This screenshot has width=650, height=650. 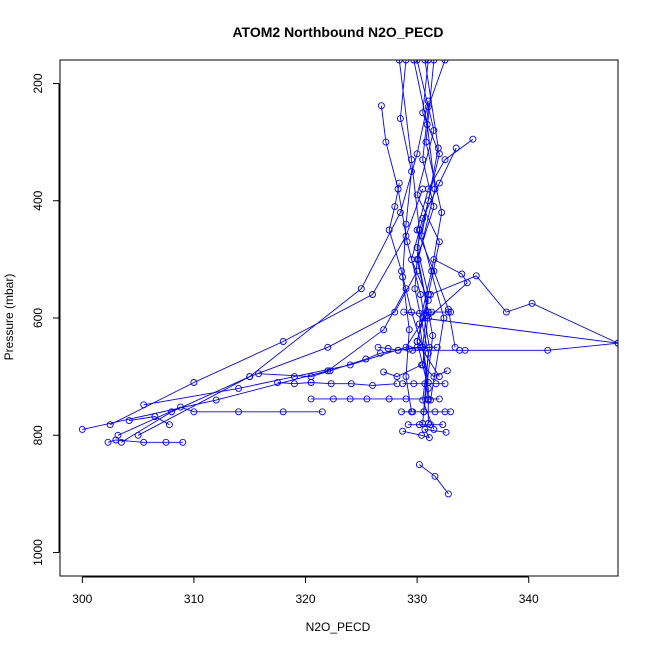 I want to click on y-tick-label: 200, so click(x=38, y=83).